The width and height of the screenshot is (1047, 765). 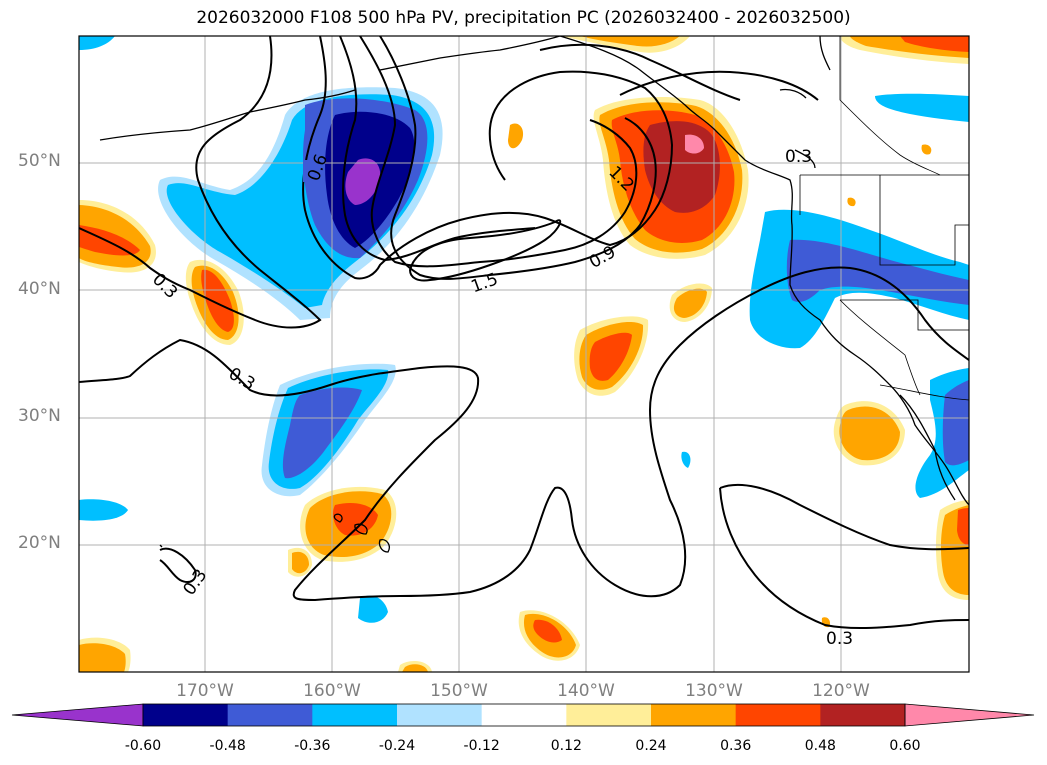 What do you see at coordinates (820, 746) in the screenshot?
I see `colorbar-tick-label: 0.48` at bounding box center [820, 746].